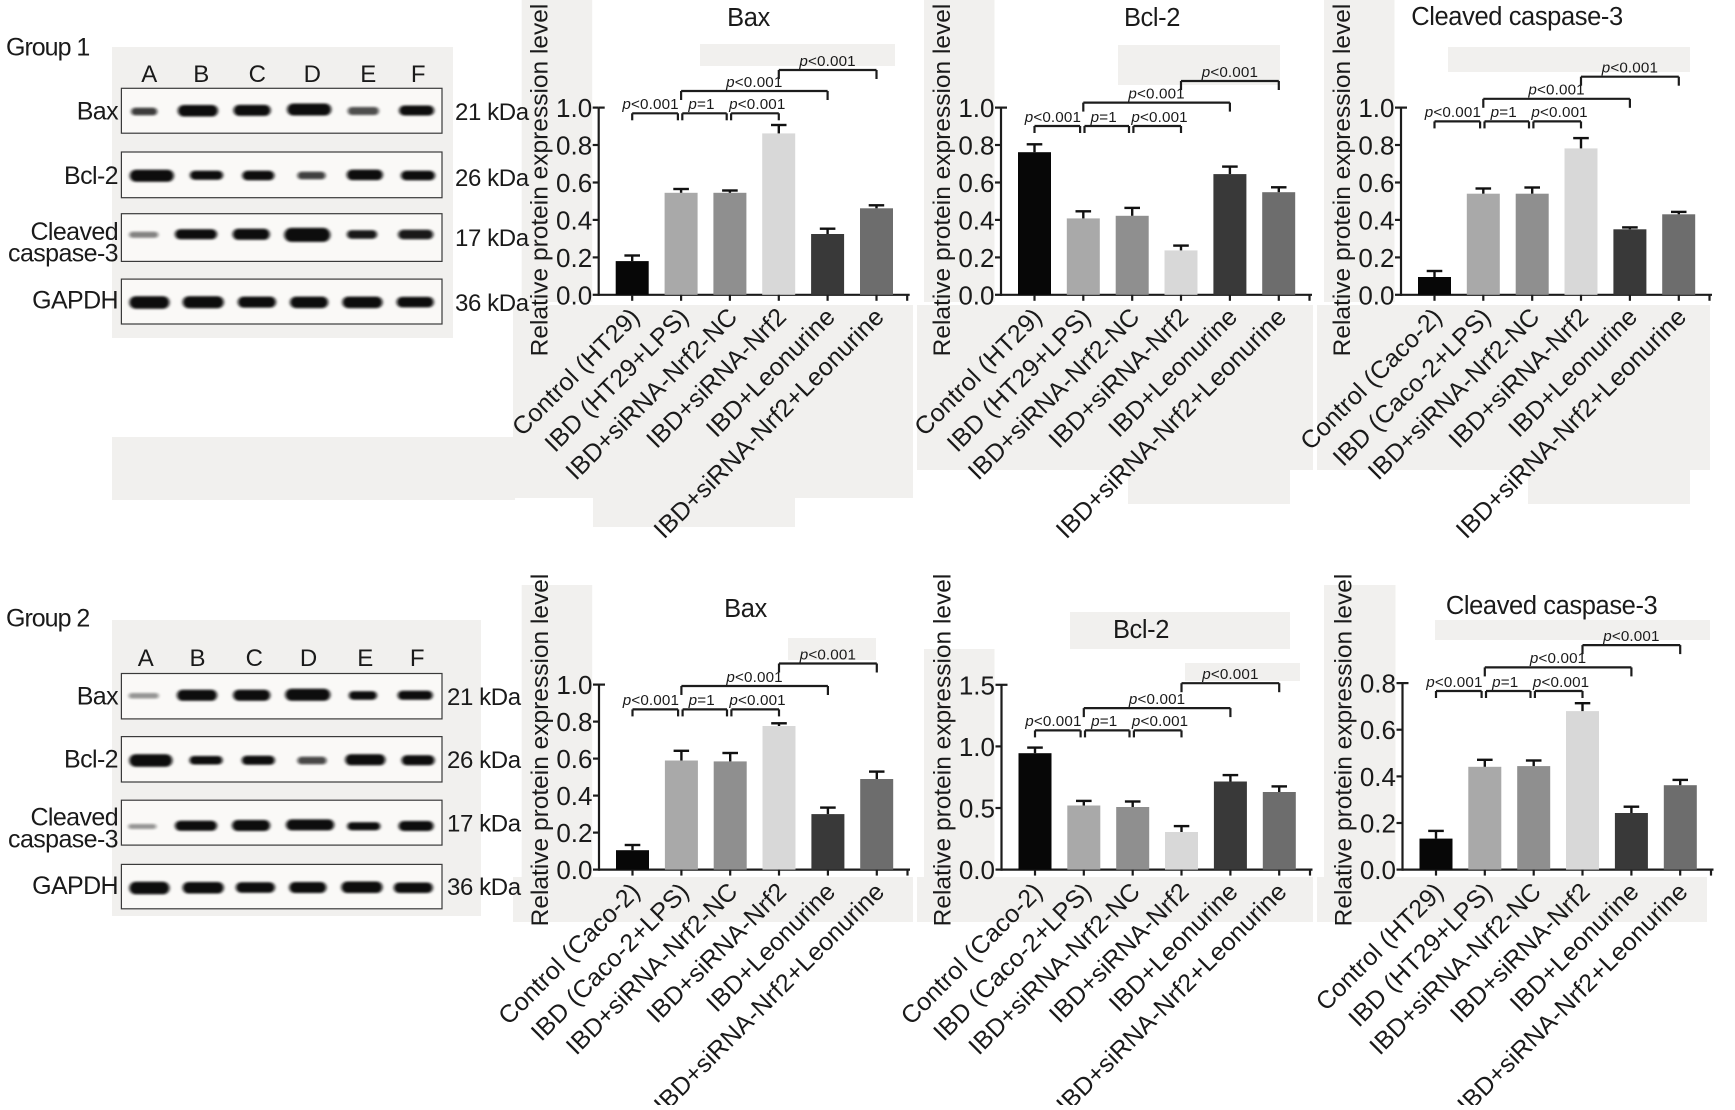  I want to click on svg-text: 0.5, so click(977, 809).